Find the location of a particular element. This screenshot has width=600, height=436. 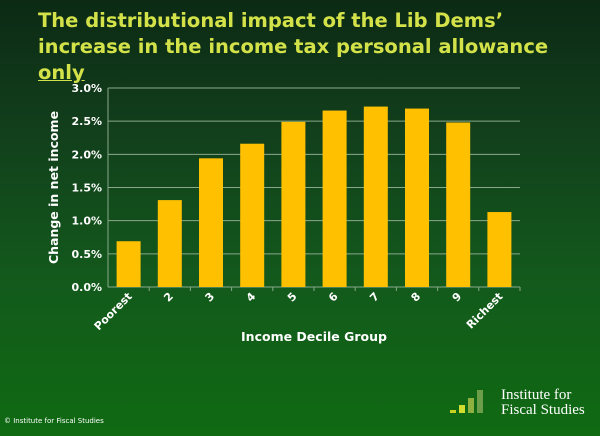

y-tick-label: 2.0% is located at coordinates (86, 154).